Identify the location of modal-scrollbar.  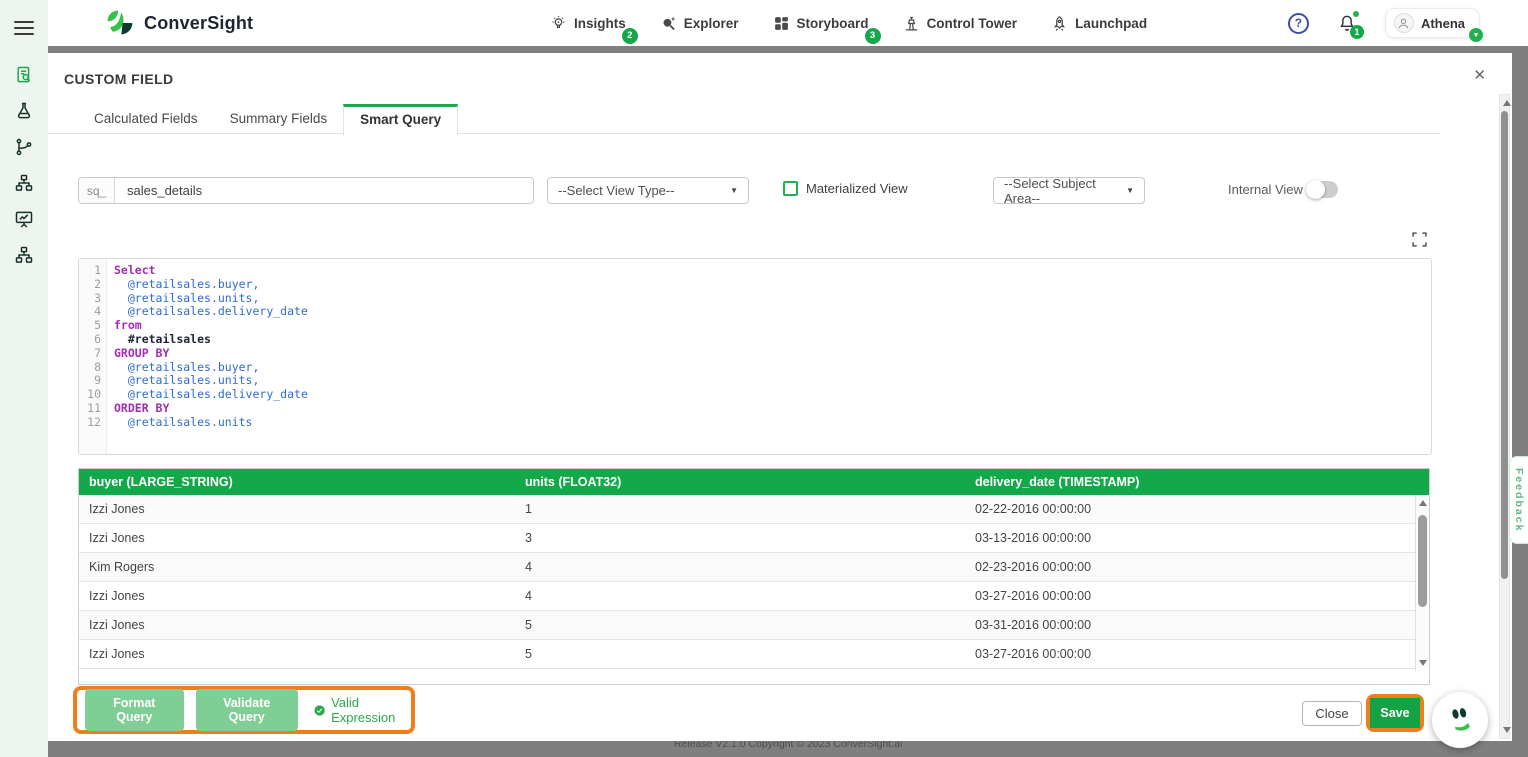
(1505, 416).